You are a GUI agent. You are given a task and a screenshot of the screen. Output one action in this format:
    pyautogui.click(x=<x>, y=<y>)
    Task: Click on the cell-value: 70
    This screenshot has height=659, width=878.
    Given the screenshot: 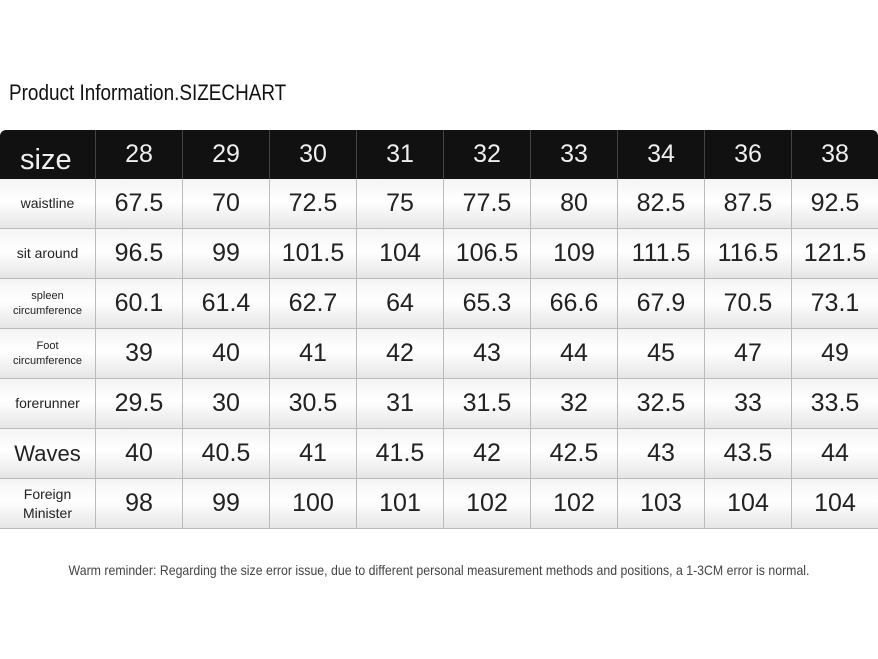 What is the action you would take?
    pyautogui.click(x=225, y=203)
    